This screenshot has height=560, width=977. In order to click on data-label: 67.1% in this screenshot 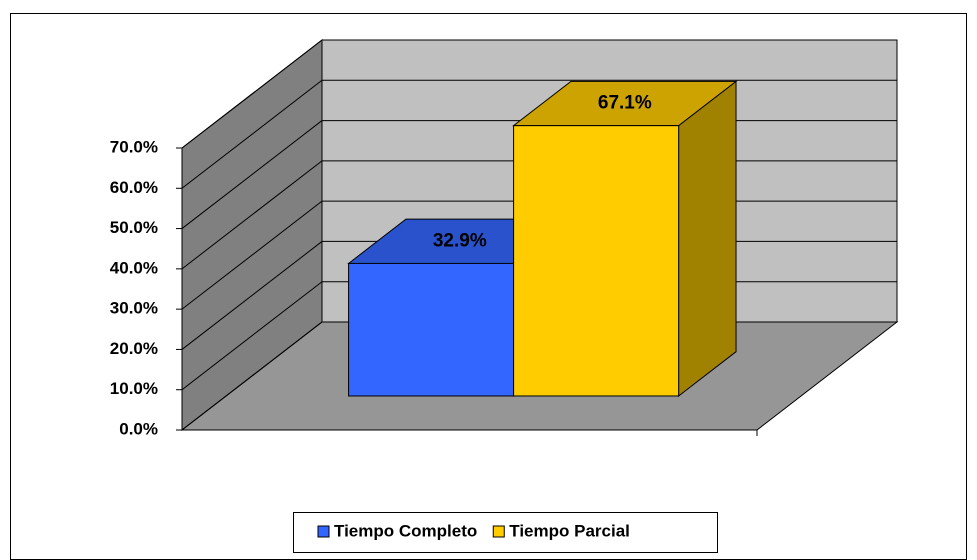, I will do `click(625, 103)`.